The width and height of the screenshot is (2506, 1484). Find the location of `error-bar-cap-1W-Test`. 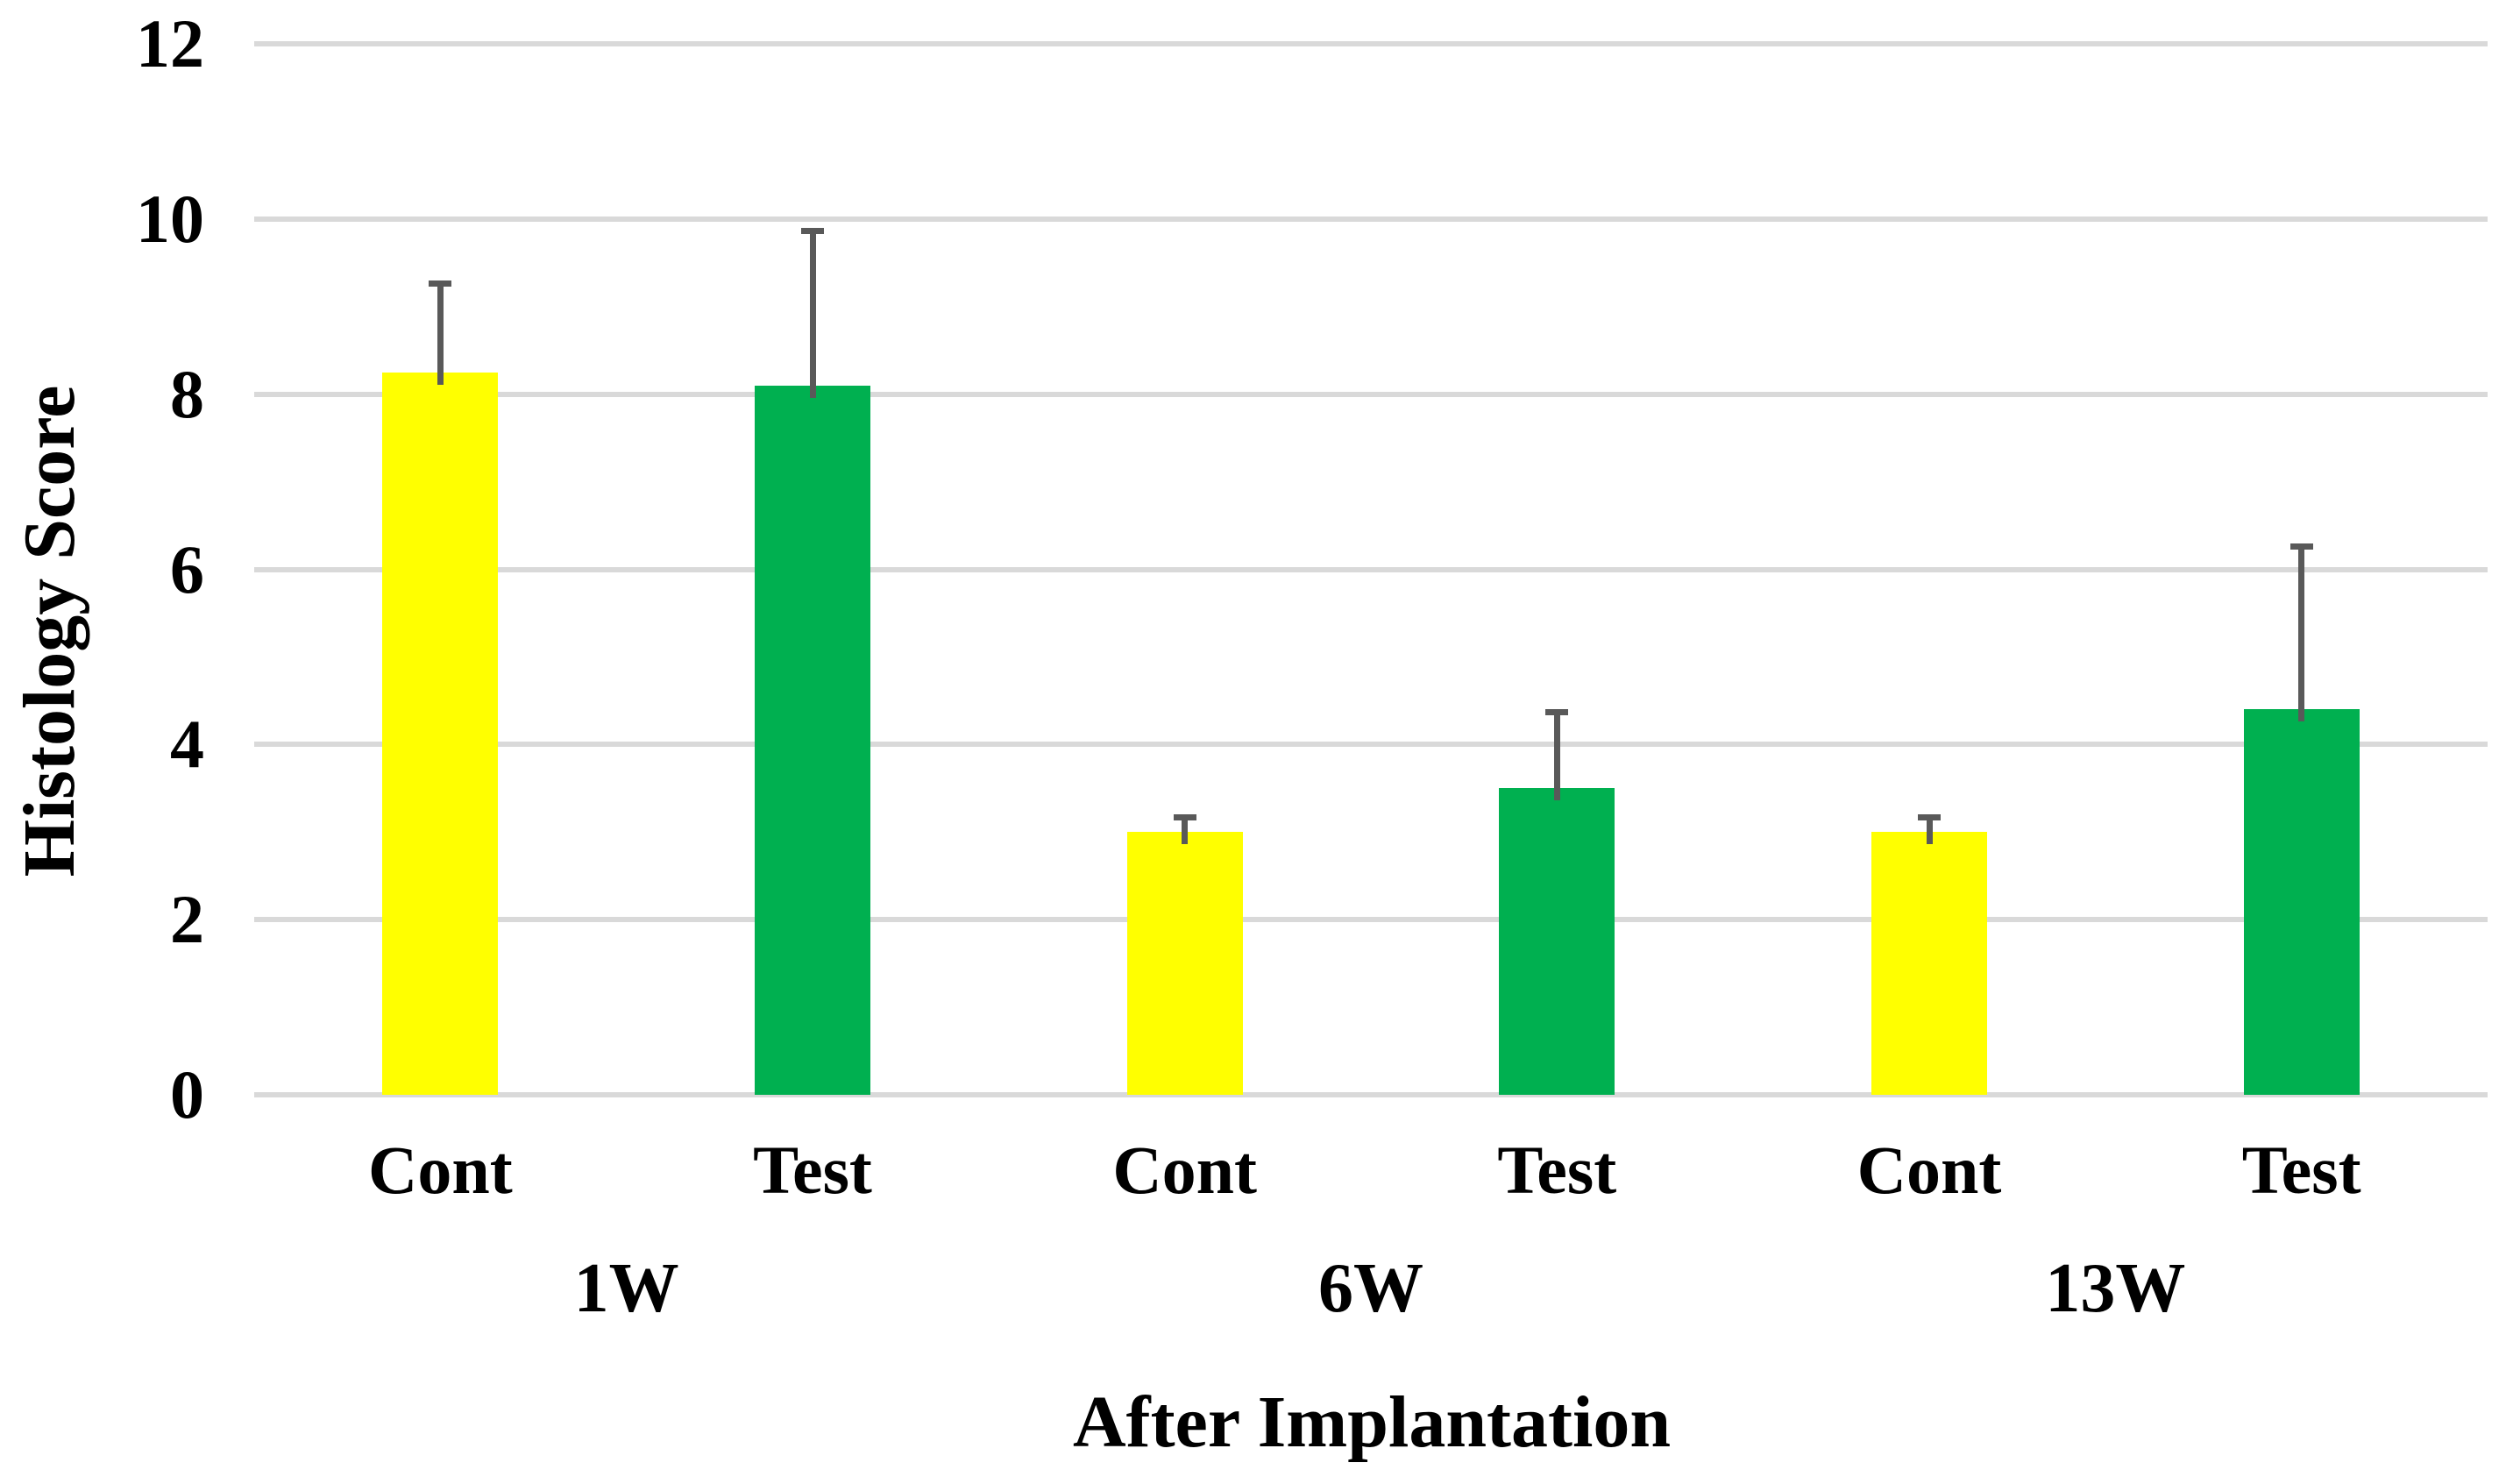

error-bar-cap-1W-Test is located at coordinates (812, 230).